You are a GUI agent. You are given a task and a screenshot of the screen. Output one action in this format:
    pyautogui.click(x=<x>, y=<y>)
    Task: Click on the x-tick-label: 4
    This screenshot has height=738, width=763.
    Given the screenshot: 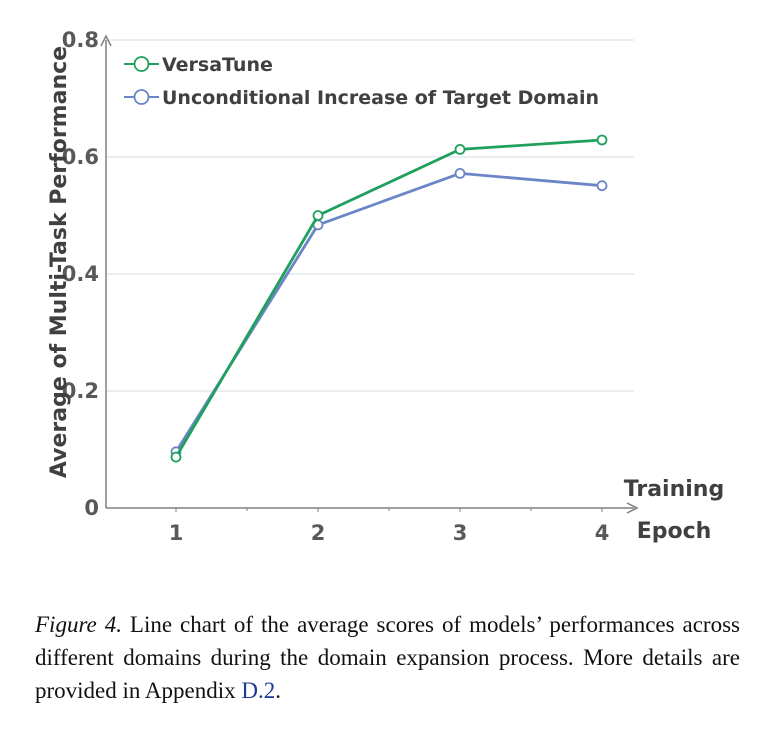 What is the action you would take?
    pyautogui.click(x=602, y=533)
    